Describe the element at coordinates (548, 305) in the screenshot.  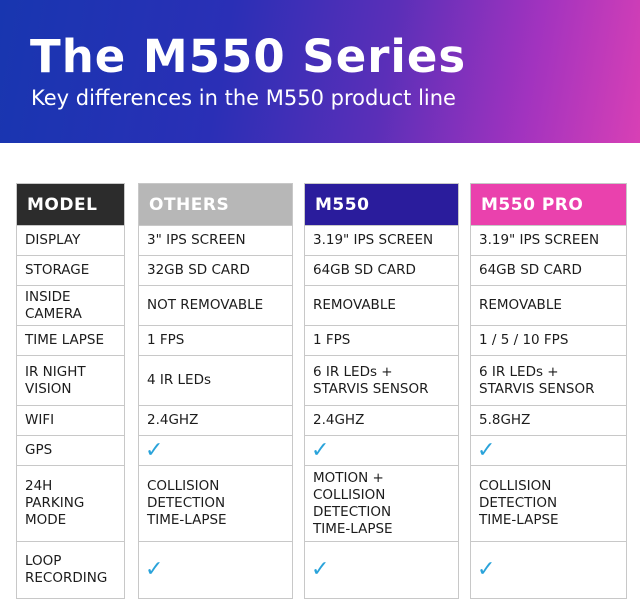
I see `pro-cell-inside-camera: REMOVABLE` at that location.